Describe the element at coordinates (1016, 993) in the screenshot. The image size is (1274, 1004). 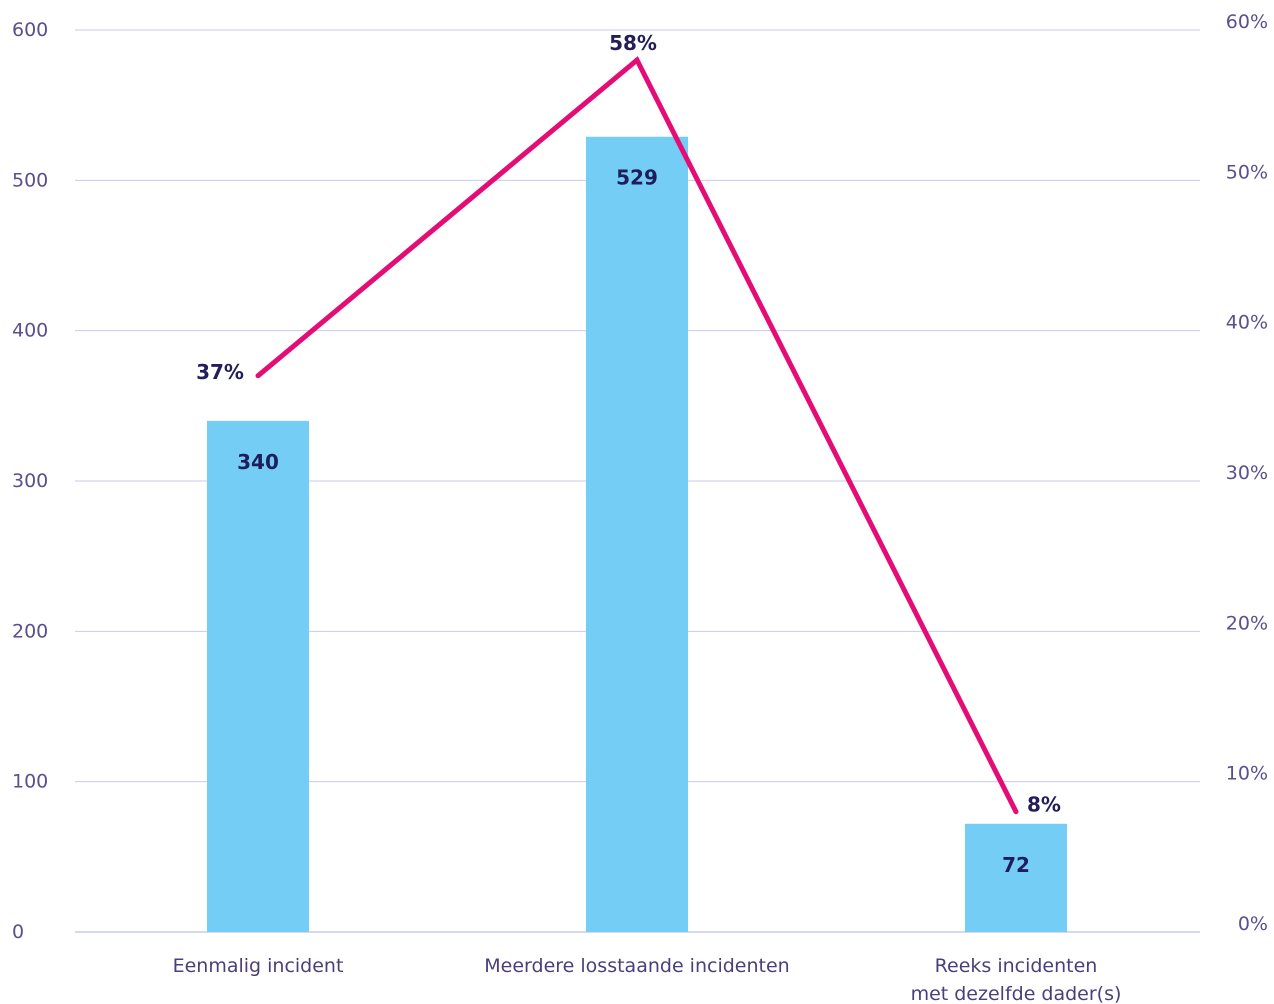
I see `category-label: met dezelfde dader(s)` at that location.